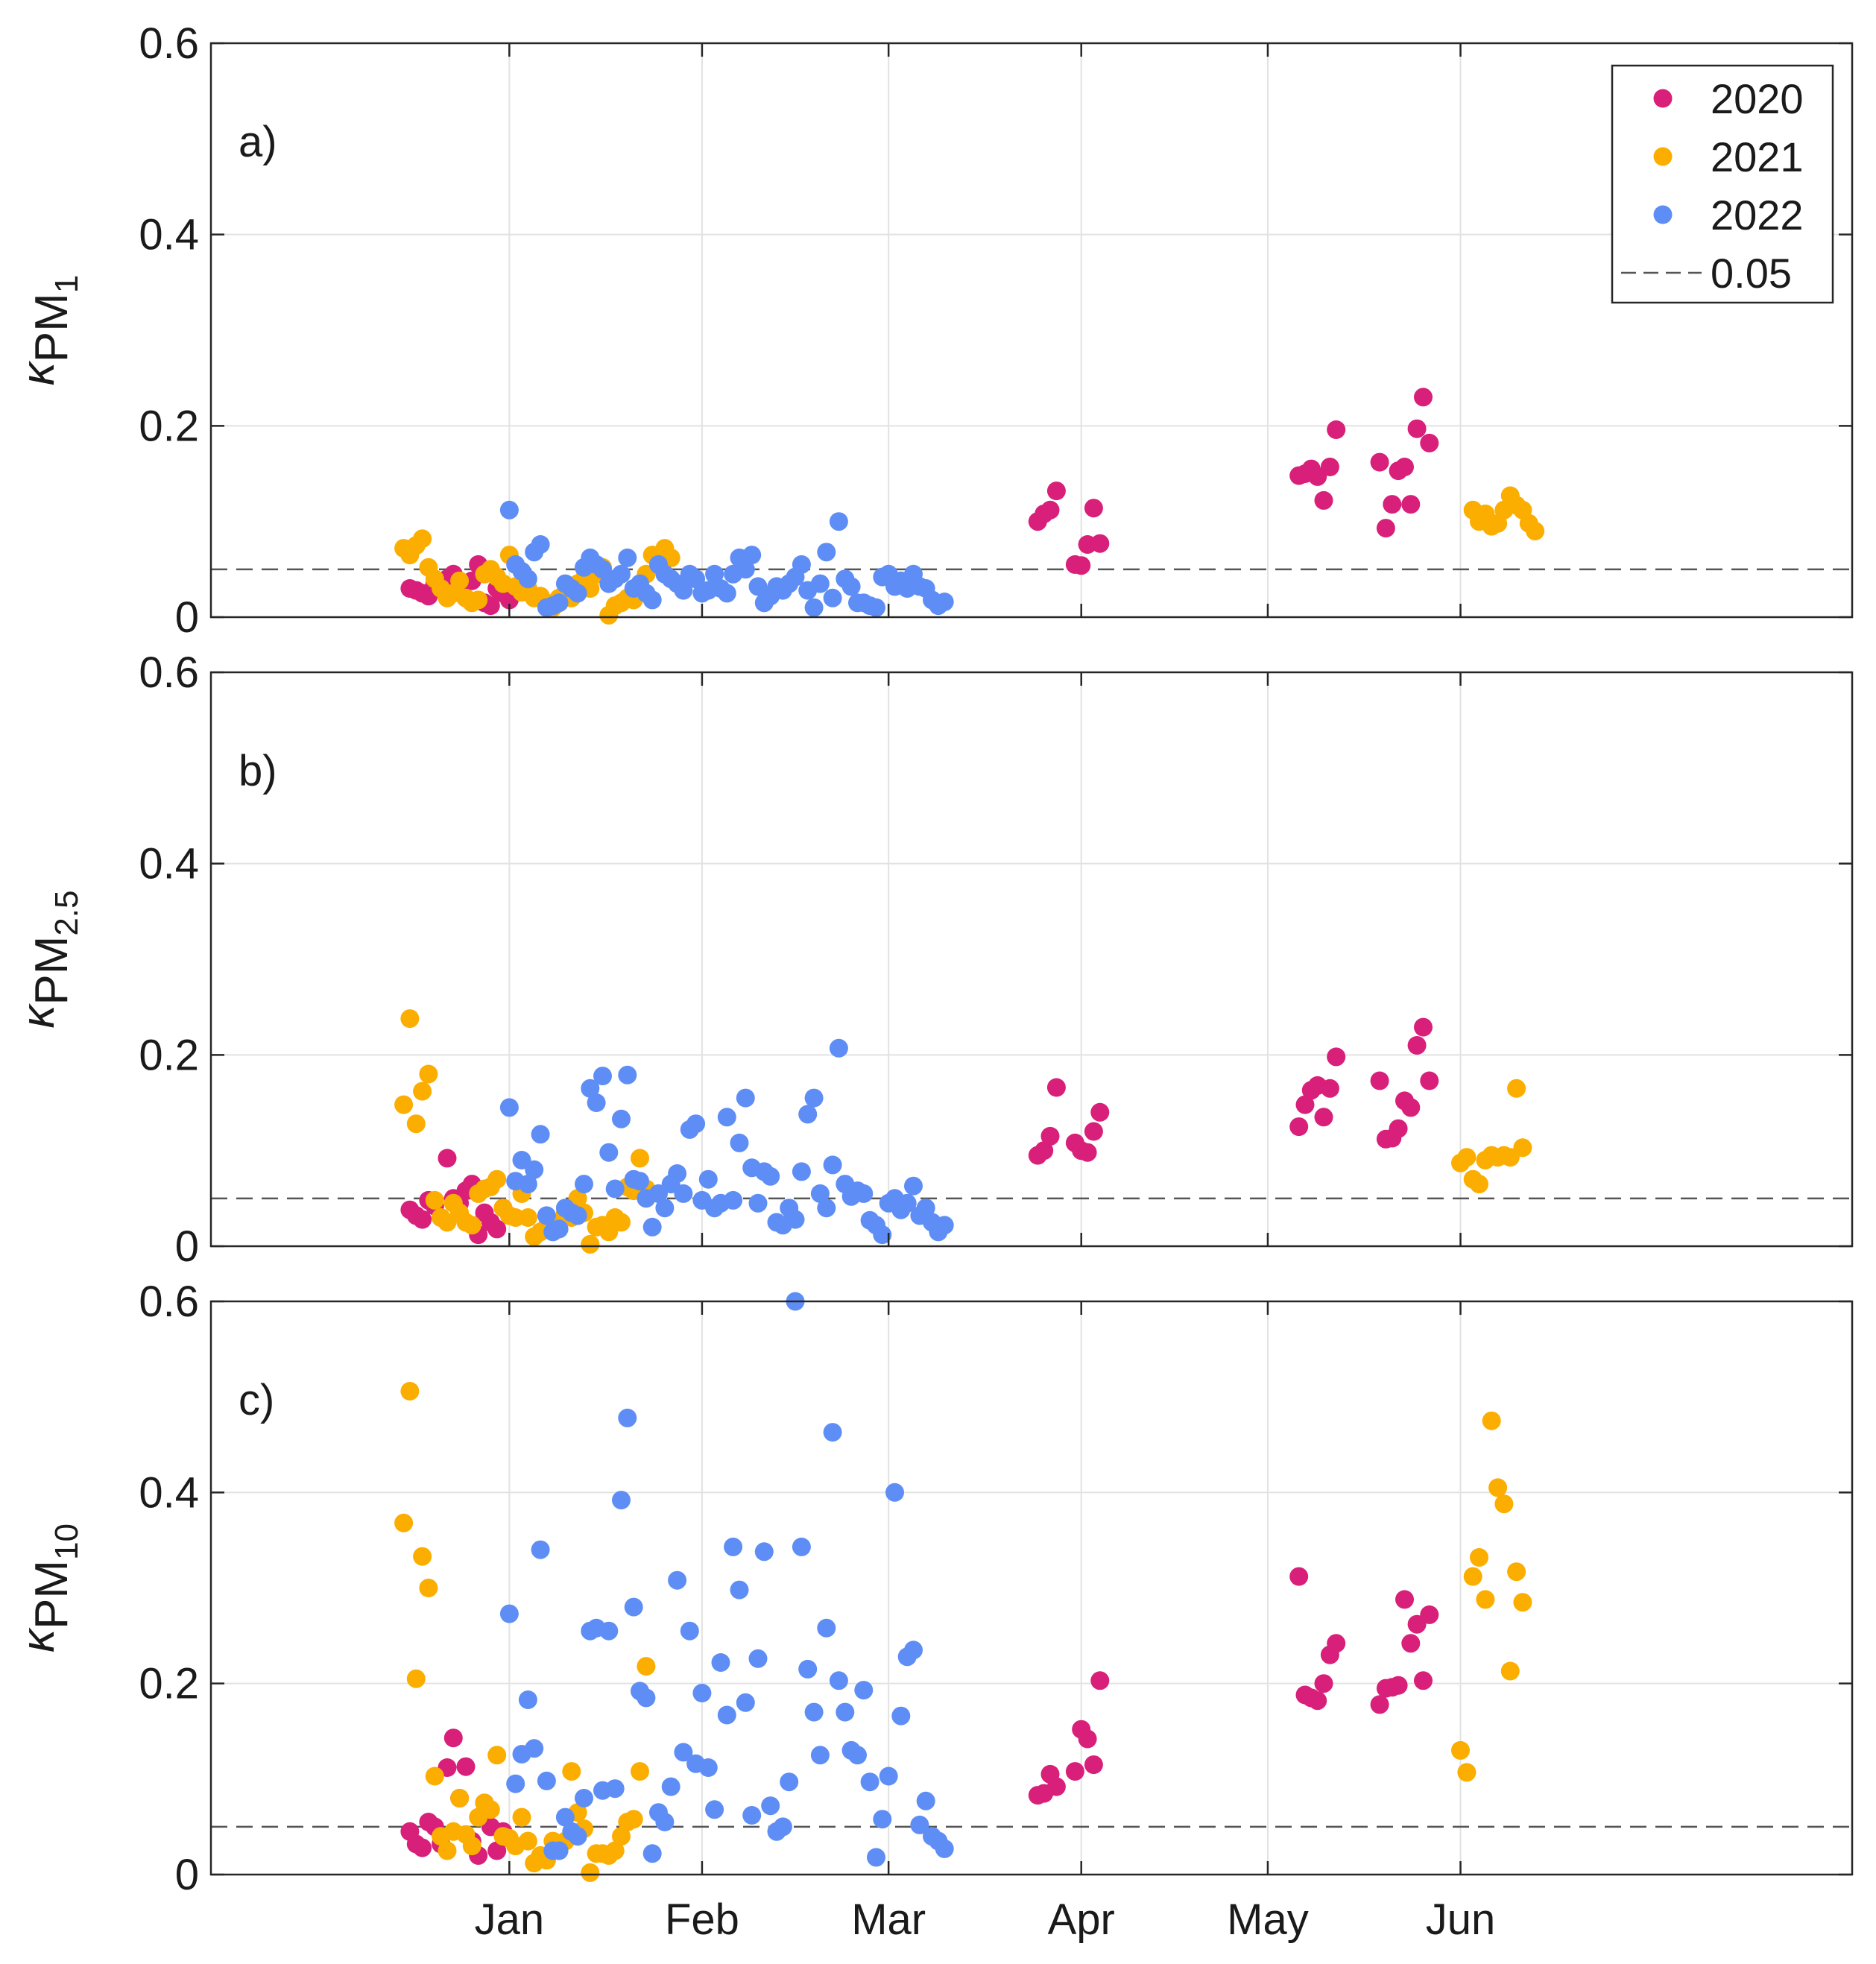 The image size is (1876, 1964). Describe the element at coordinates (169, 1302) in the screenshot. I see `y-tick-label: 0.6` at that location.